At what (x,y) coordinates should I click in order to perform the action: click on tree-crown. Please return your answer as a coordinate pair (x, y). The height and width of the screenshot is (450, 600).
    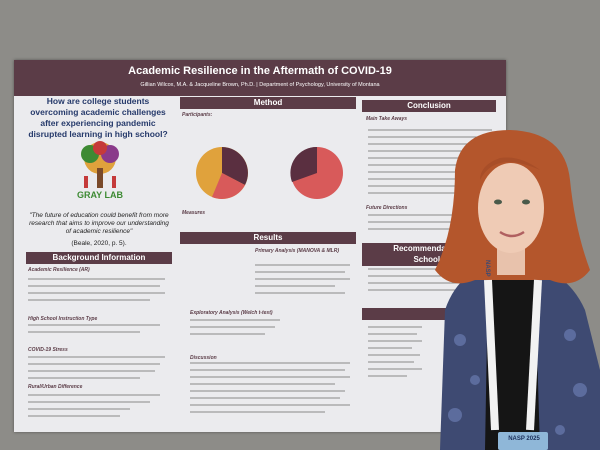
    Looking at the image, I should click on (100, 148).